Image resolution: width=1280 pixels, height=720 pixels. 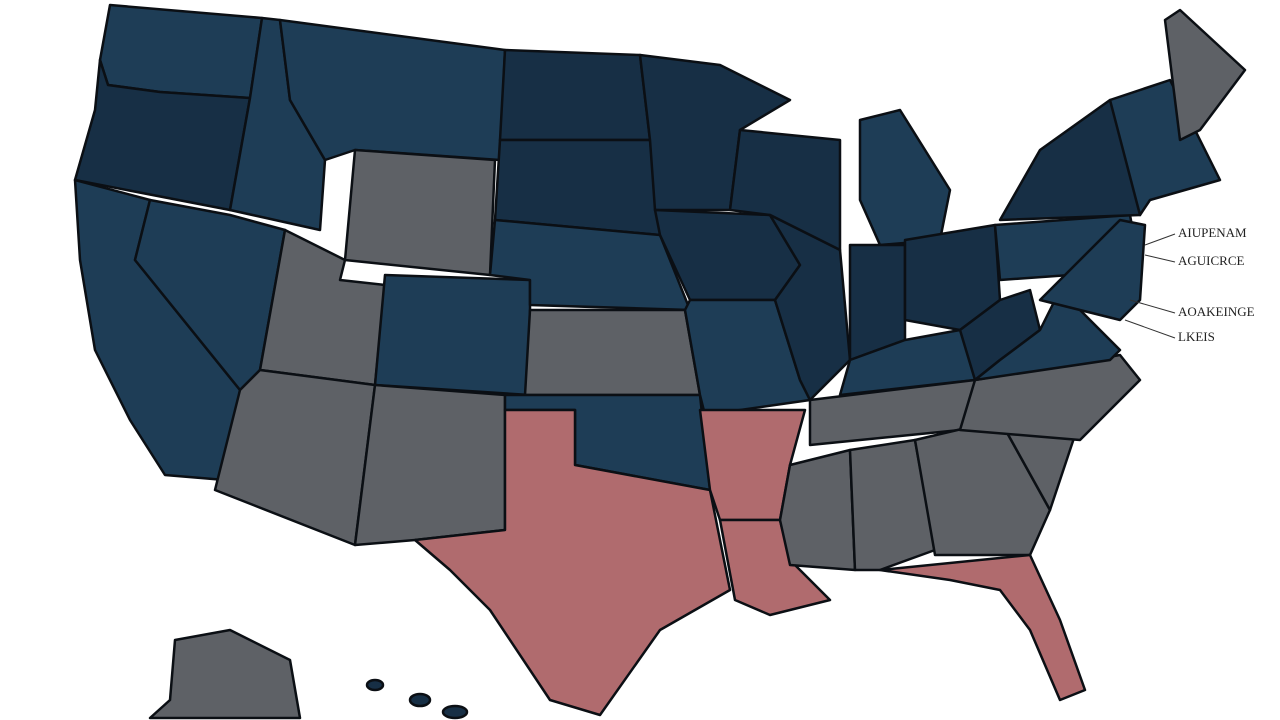 What do you see at coordinates (1216, 311) in the screenshot?
I see `label: AOAKEINGE` at bounding box center [1216, 311].